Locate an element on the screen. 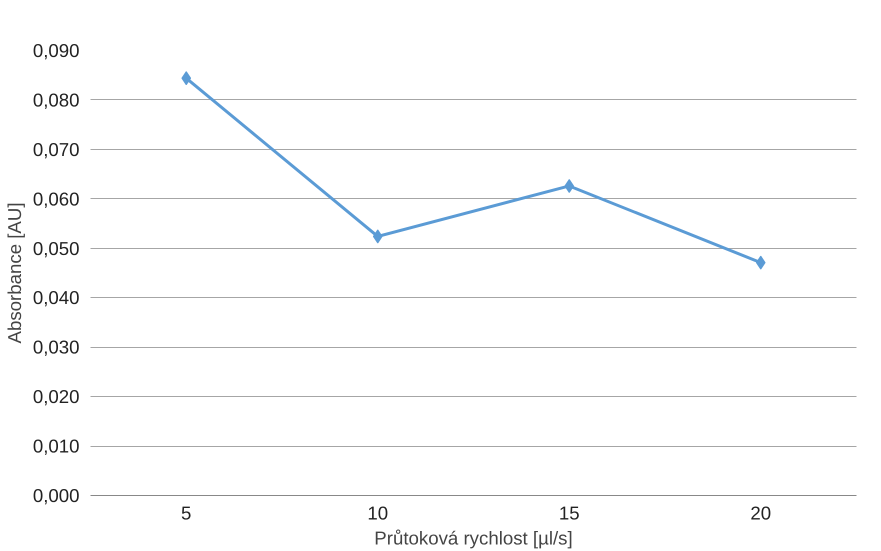 The image size is (881, 551). y-tick-label: 0,080 is located at coordinates (56, 99).